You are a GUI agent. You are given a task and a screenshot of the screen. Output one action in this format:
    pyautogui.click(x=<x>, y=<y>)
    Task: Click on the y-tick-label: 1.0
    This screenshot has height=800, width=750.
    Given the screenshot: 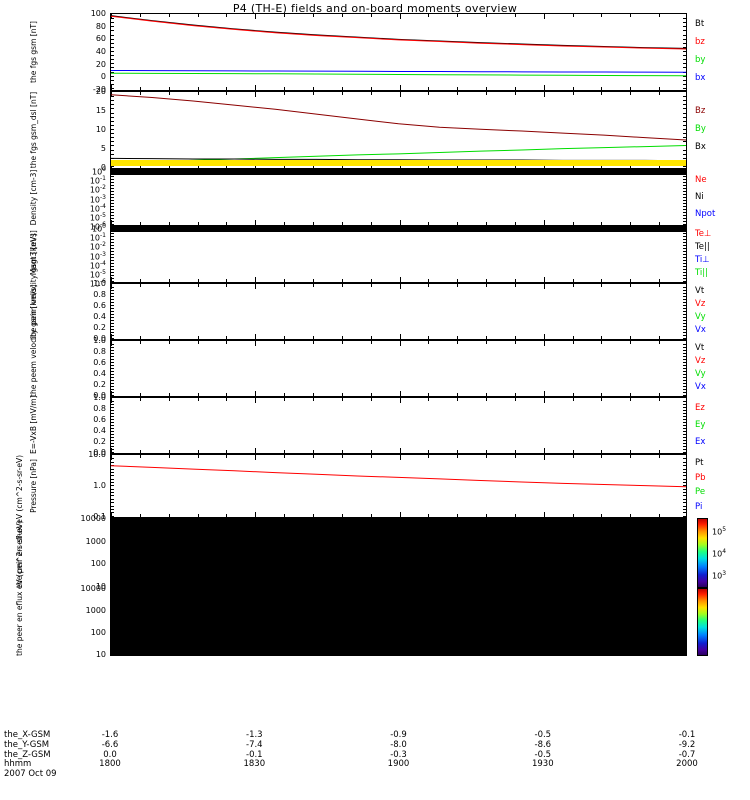 What is the action you would take?
    pyautogui.click(x=99, y=340)
    